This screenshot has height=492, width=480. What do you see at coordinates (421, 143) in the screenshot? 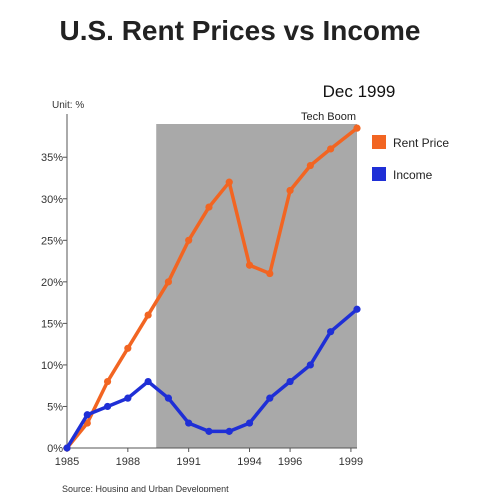
I see `legend-label-rent-price: Rent Price` at bounding box center [421, 143].